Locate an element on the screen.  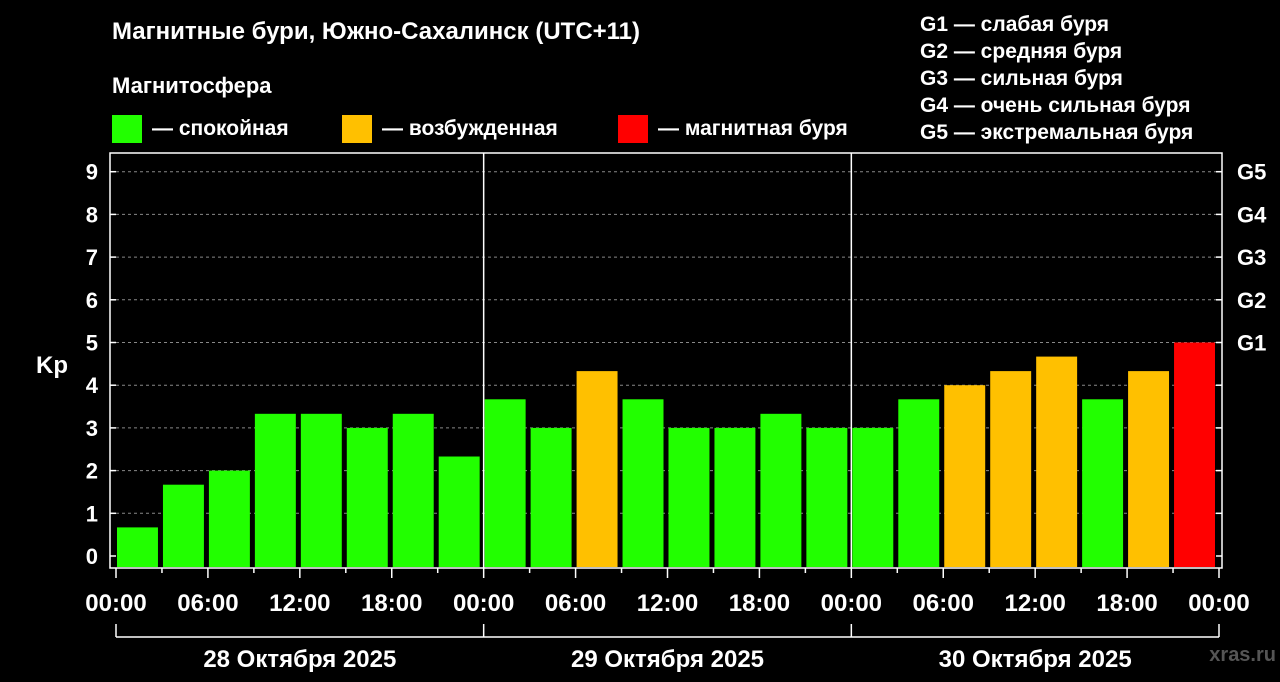
y-tick-label: 1 is located at coordinates (92, 513).